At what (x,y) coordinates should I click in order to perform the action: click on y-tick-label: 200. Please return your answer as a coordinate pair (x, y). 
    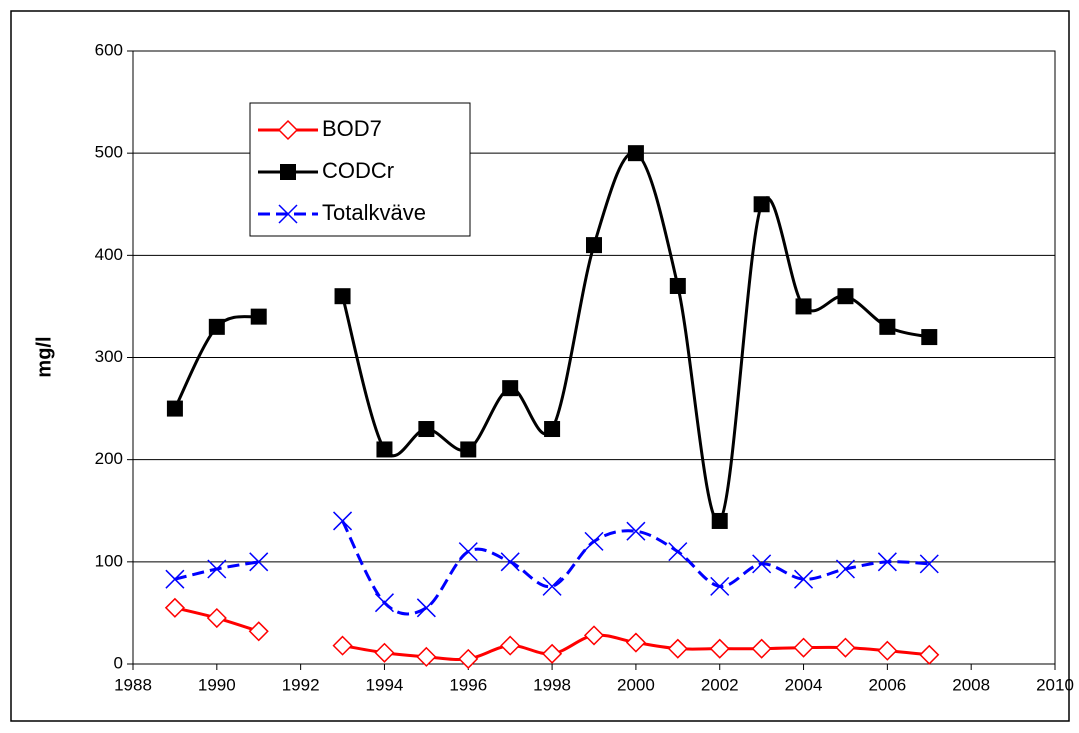
    Looking at the image, I should click on (109, 458).